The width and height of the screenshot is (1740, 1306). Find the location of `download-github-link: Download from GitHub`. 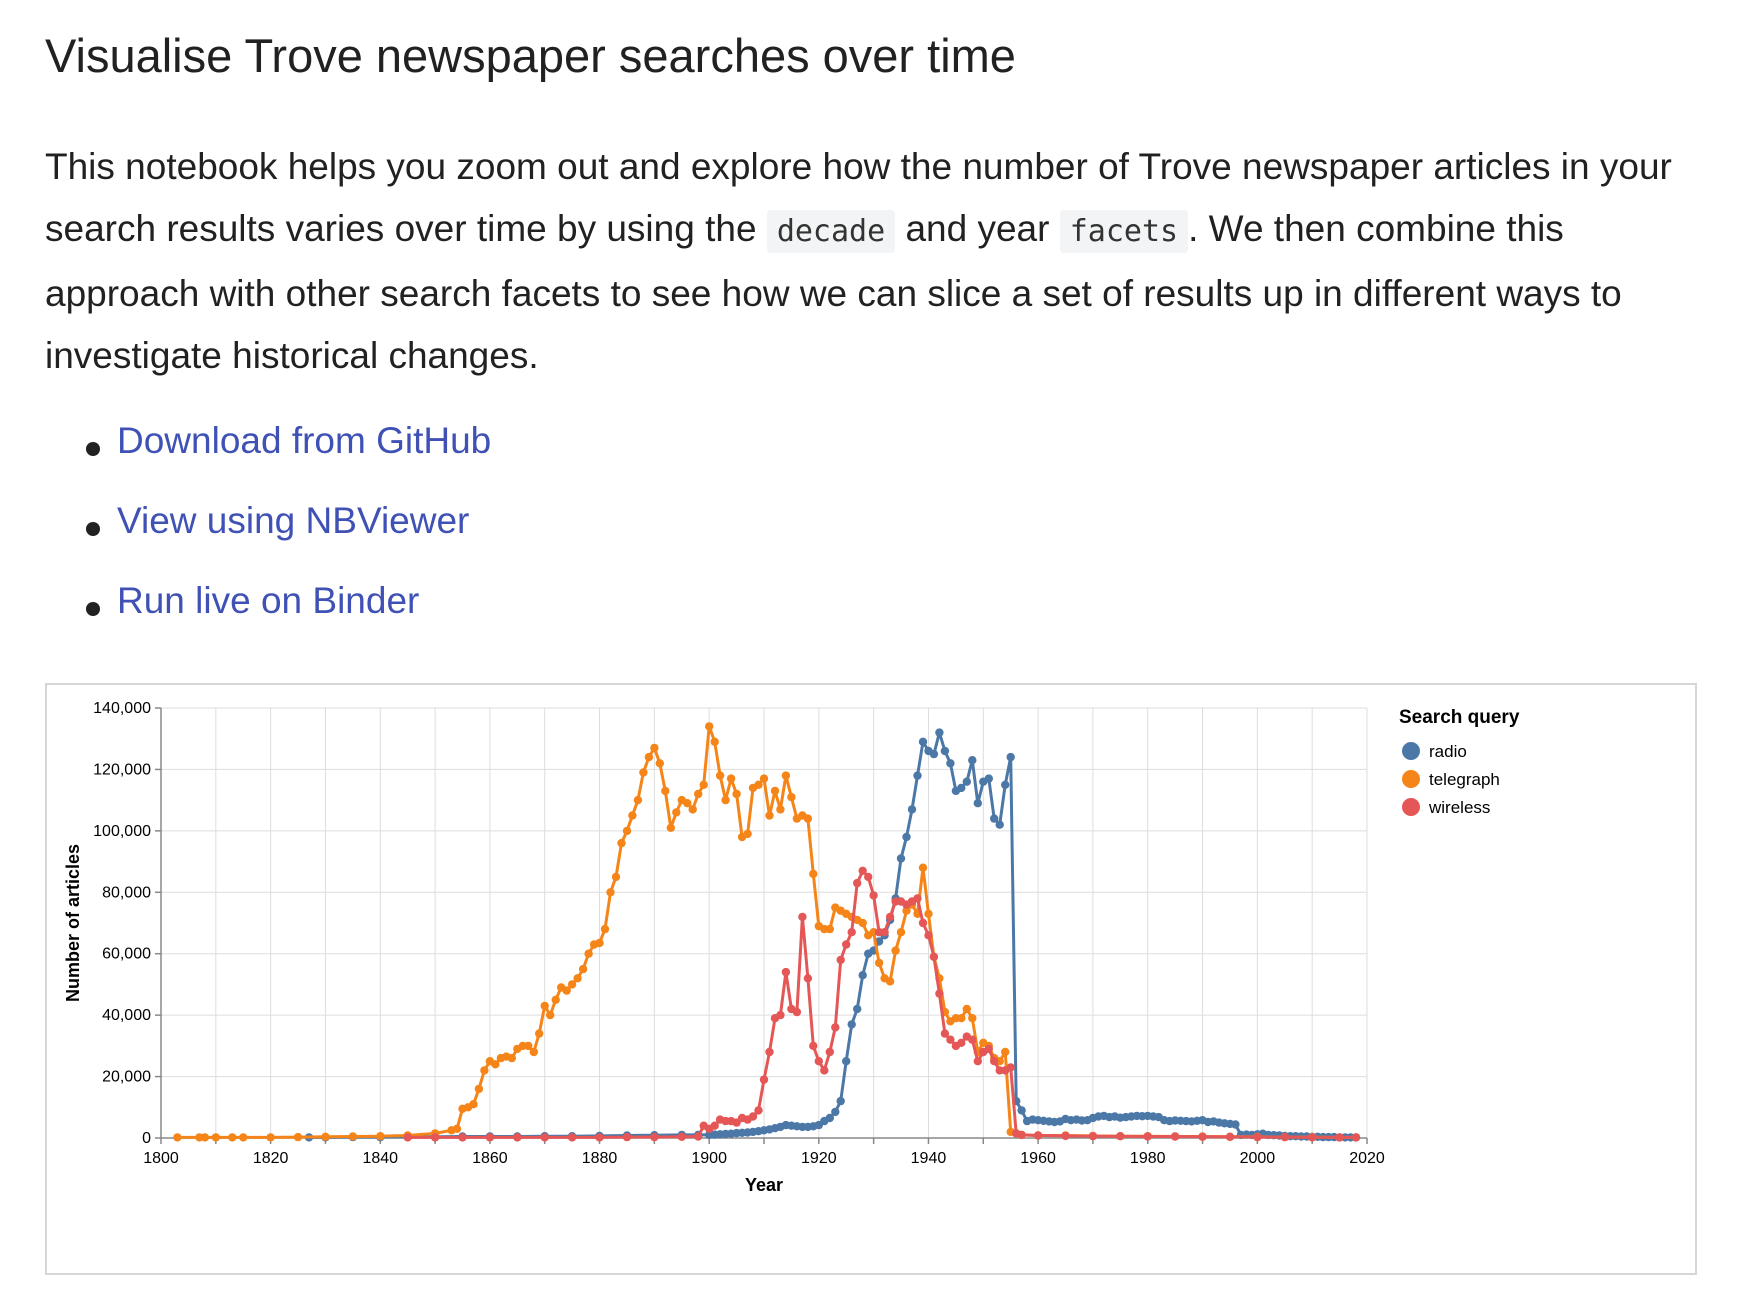

download-github-link: Download from GitHub is located at coordinates (304, 440).